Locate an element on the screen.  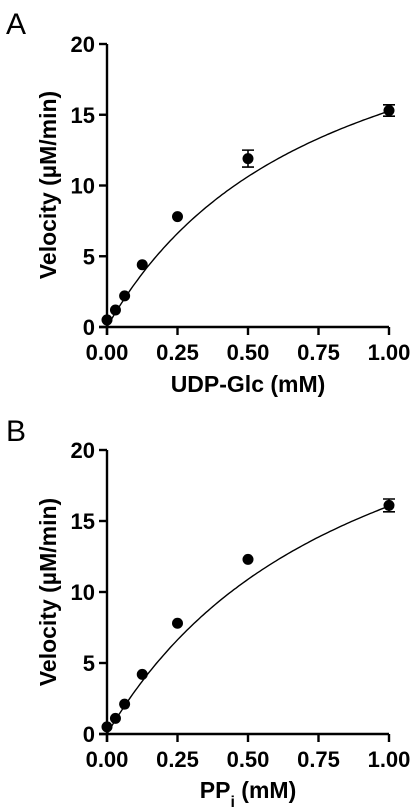
error-bars is located at coordinates (318, 136).